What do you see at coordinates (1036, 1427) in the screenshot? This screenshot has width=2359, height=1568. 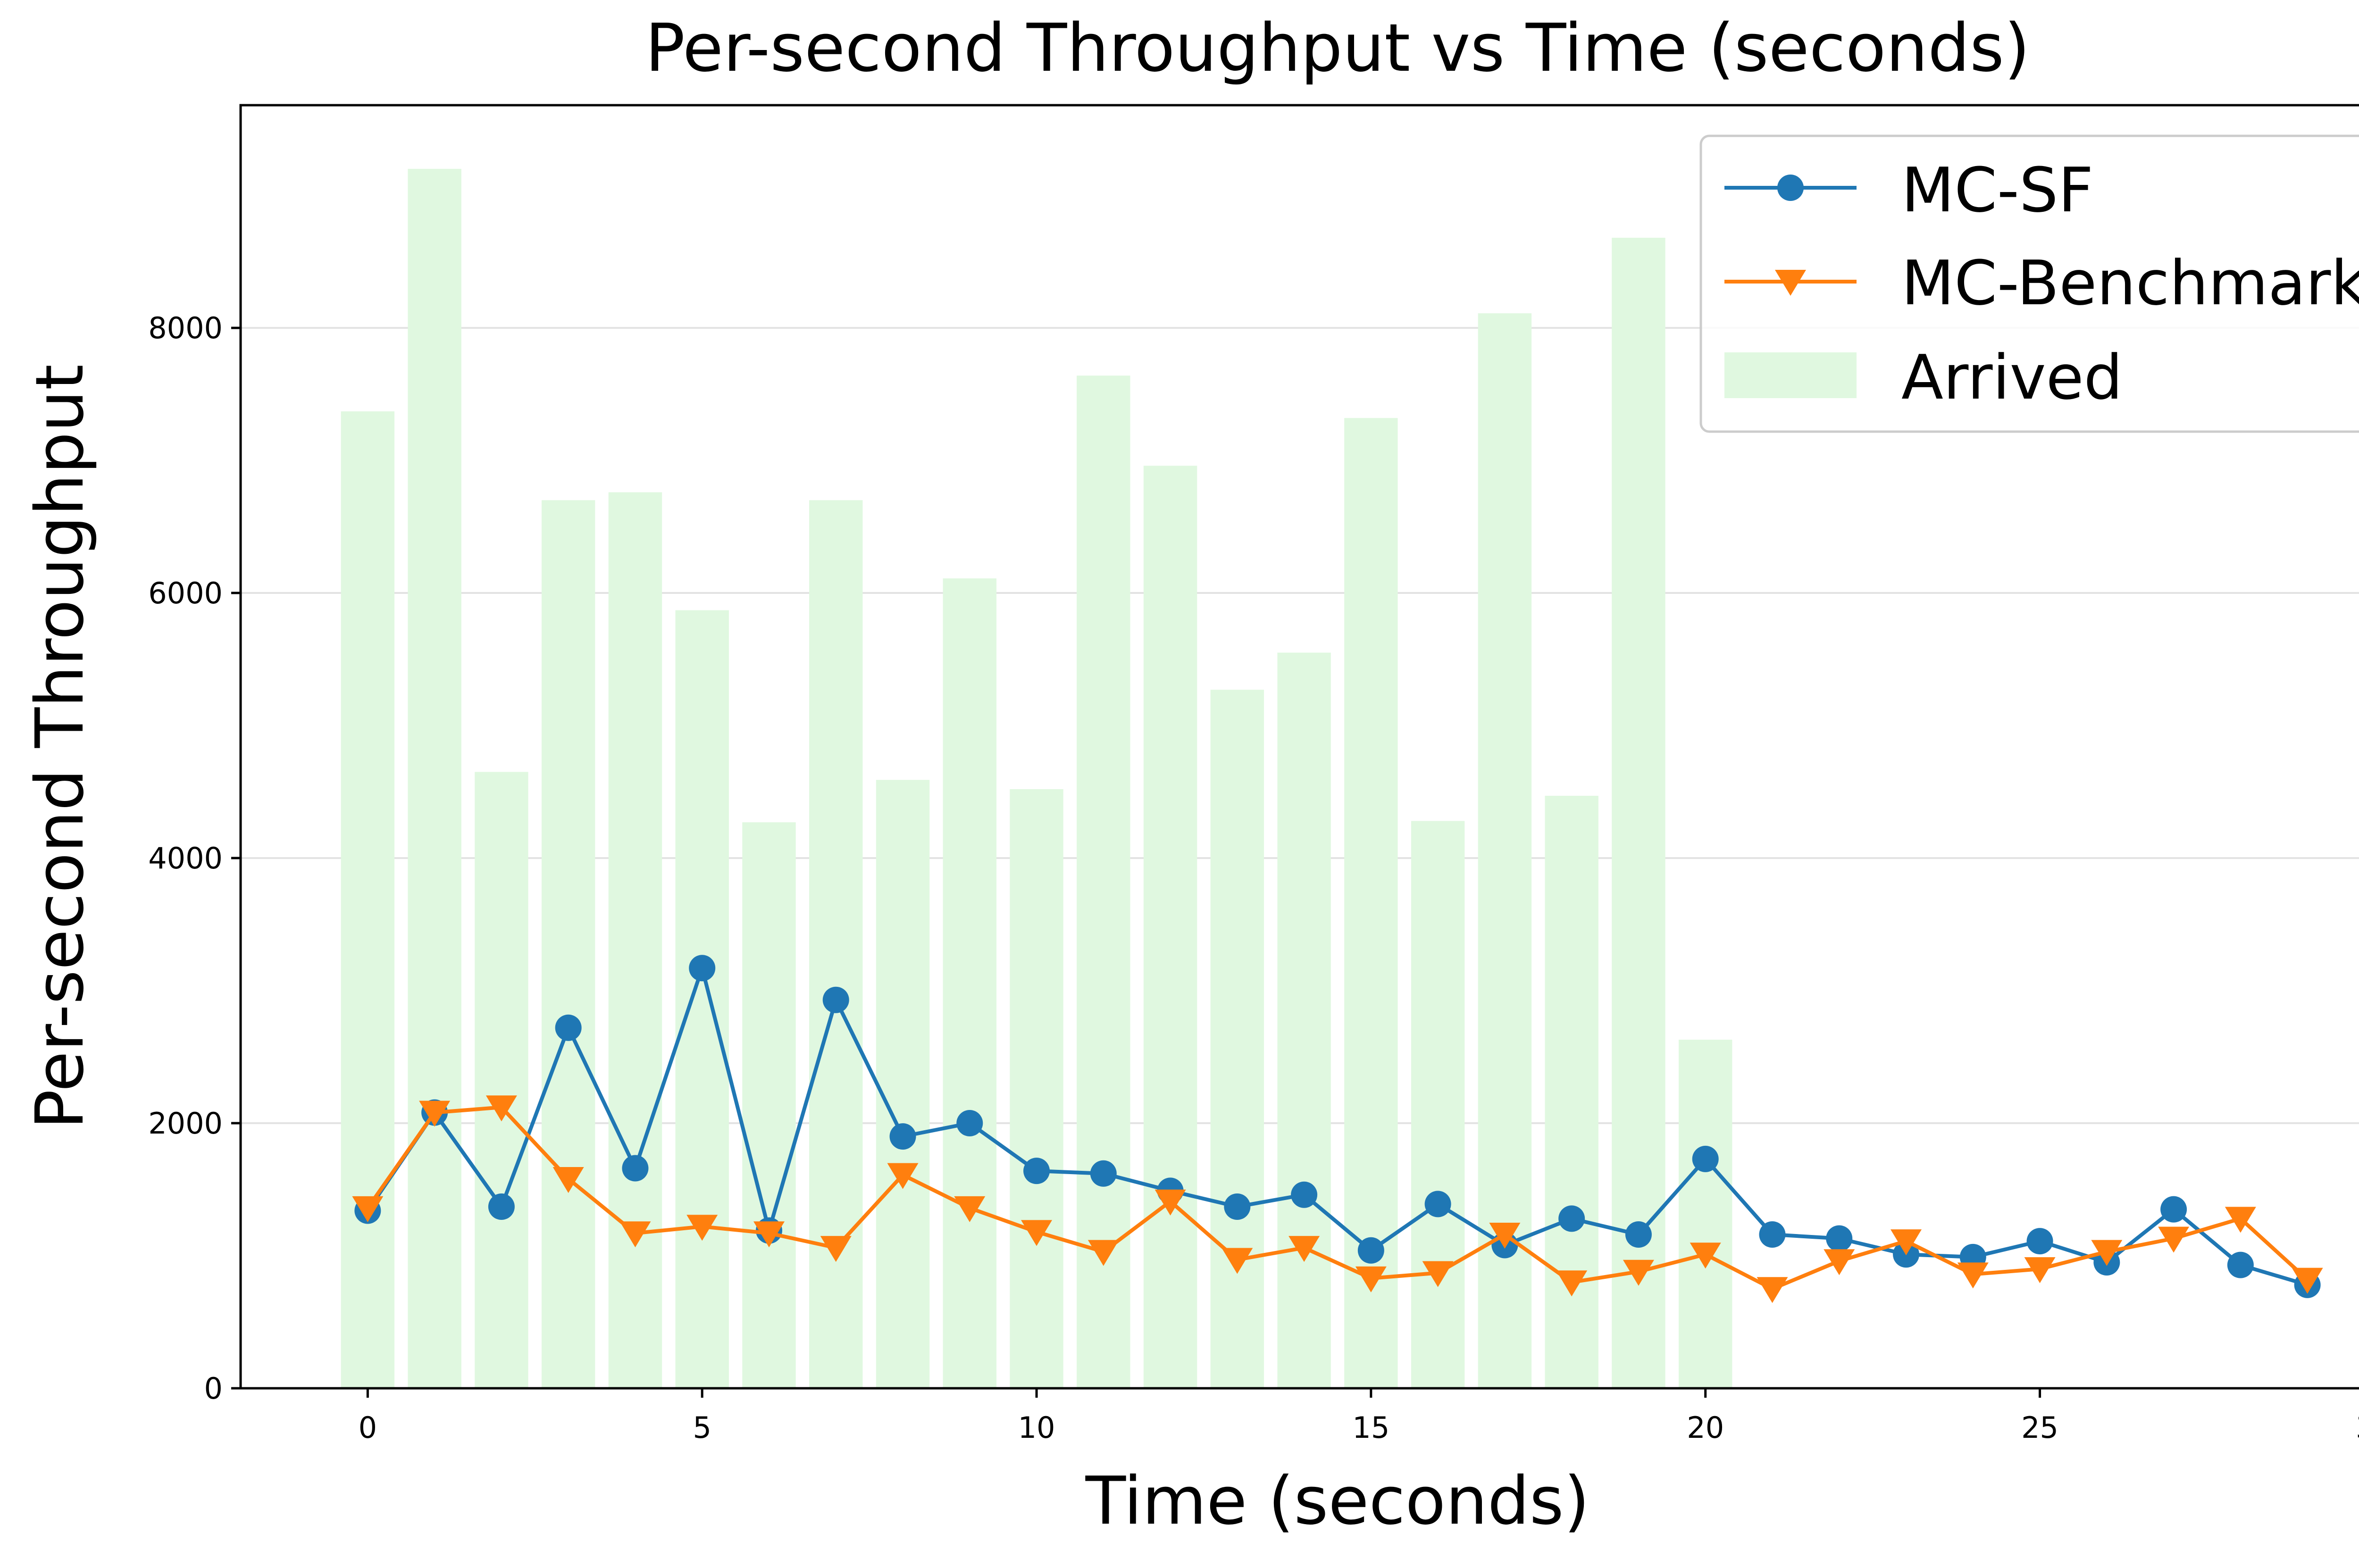 I see `x-tick-label: 10` at bounding box center [1036, 1427].